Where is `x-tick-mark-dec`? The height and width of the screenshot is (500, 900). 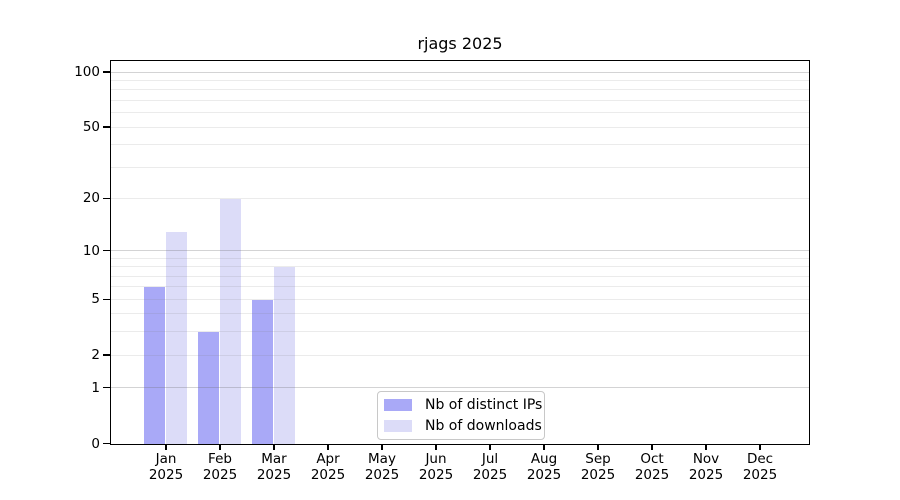 x-tick-mark-dec is located at coordinates (760, 447).